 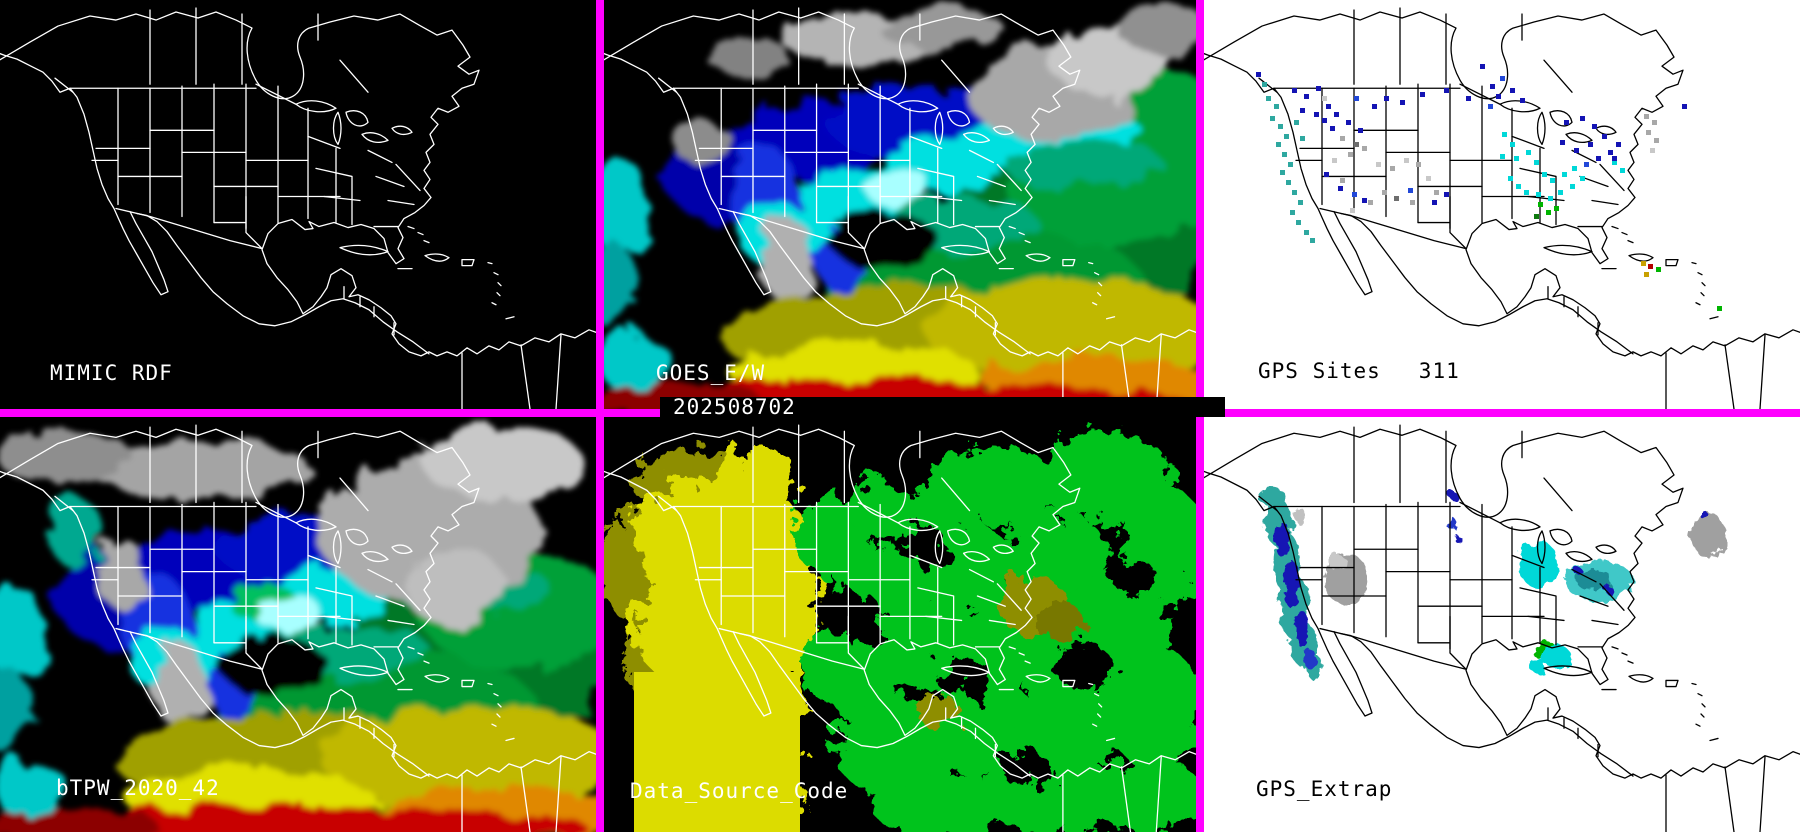 What do you see at coordinates (1324, 789) in the screenshot?
I see `panel-label-gps-extrap: GPS_Extrap` at bounding box center [1324, 789].